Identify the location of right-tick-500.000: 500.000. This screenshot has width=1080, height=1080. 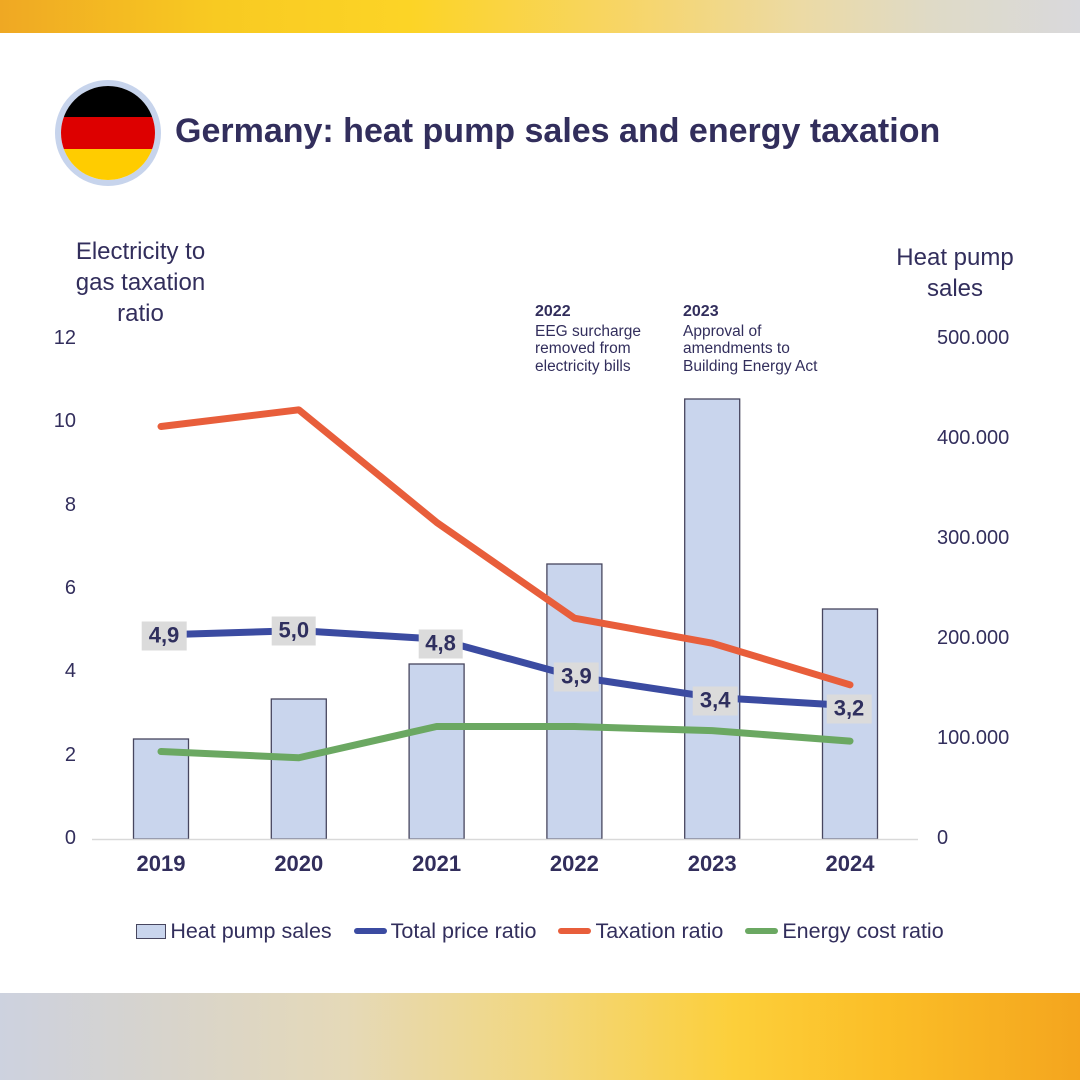
(973, 338).